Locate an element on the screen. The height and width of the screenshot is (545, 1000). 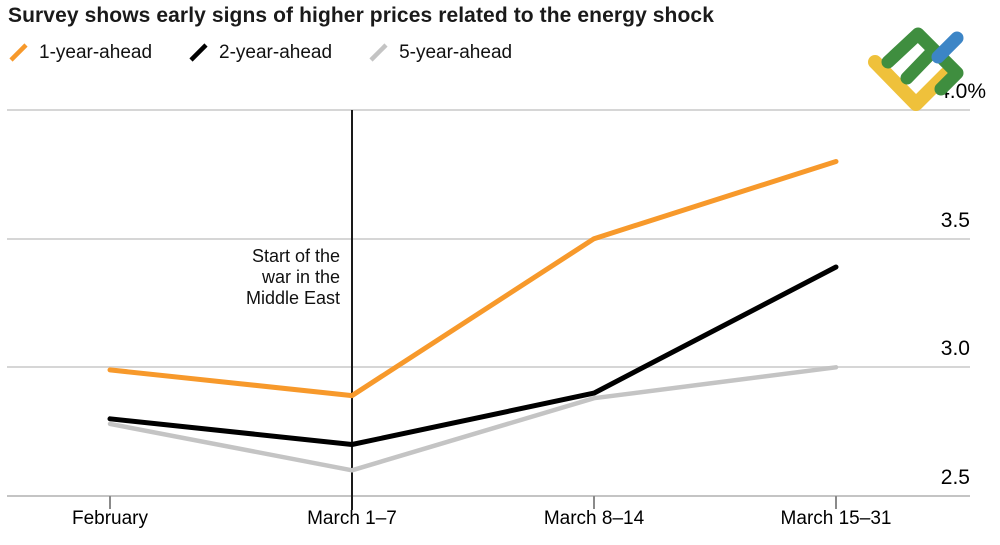
x-tick-February is located at coordinates (110, 502).